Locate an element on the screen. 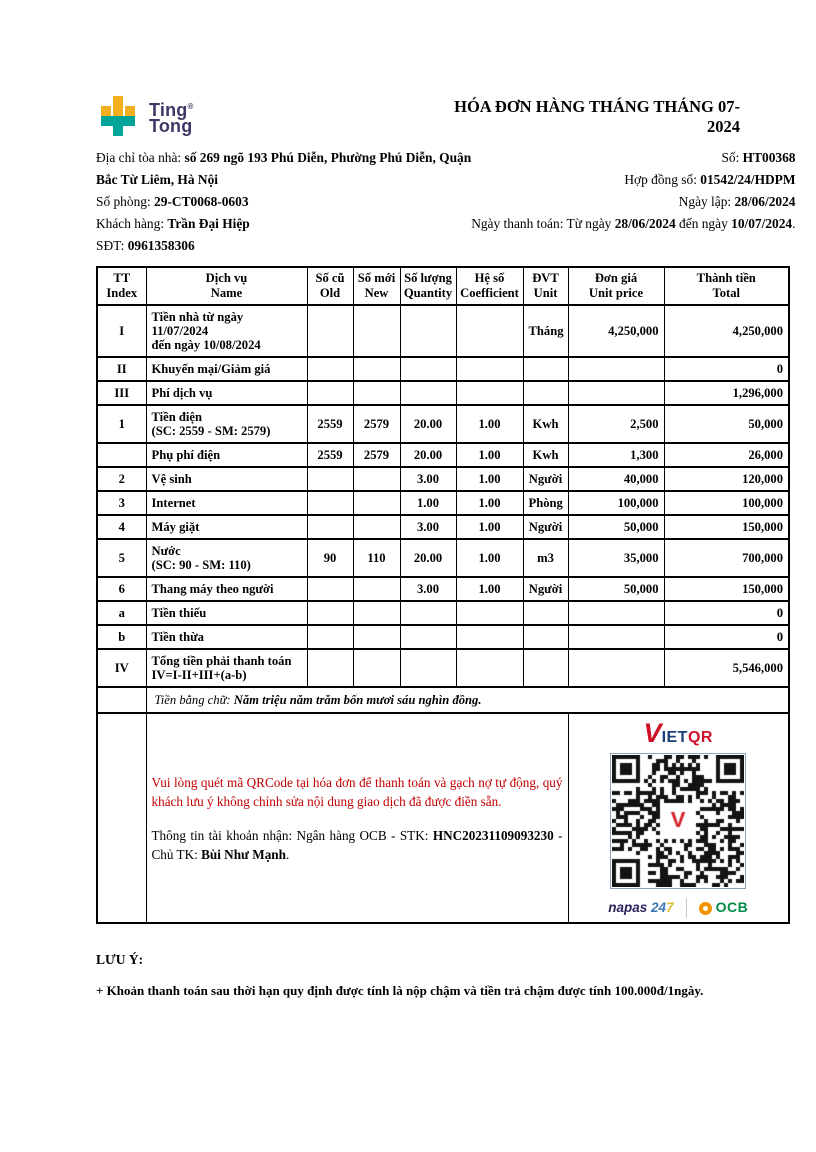  cell-unit: Phòng is located at coordinates (545, 503).